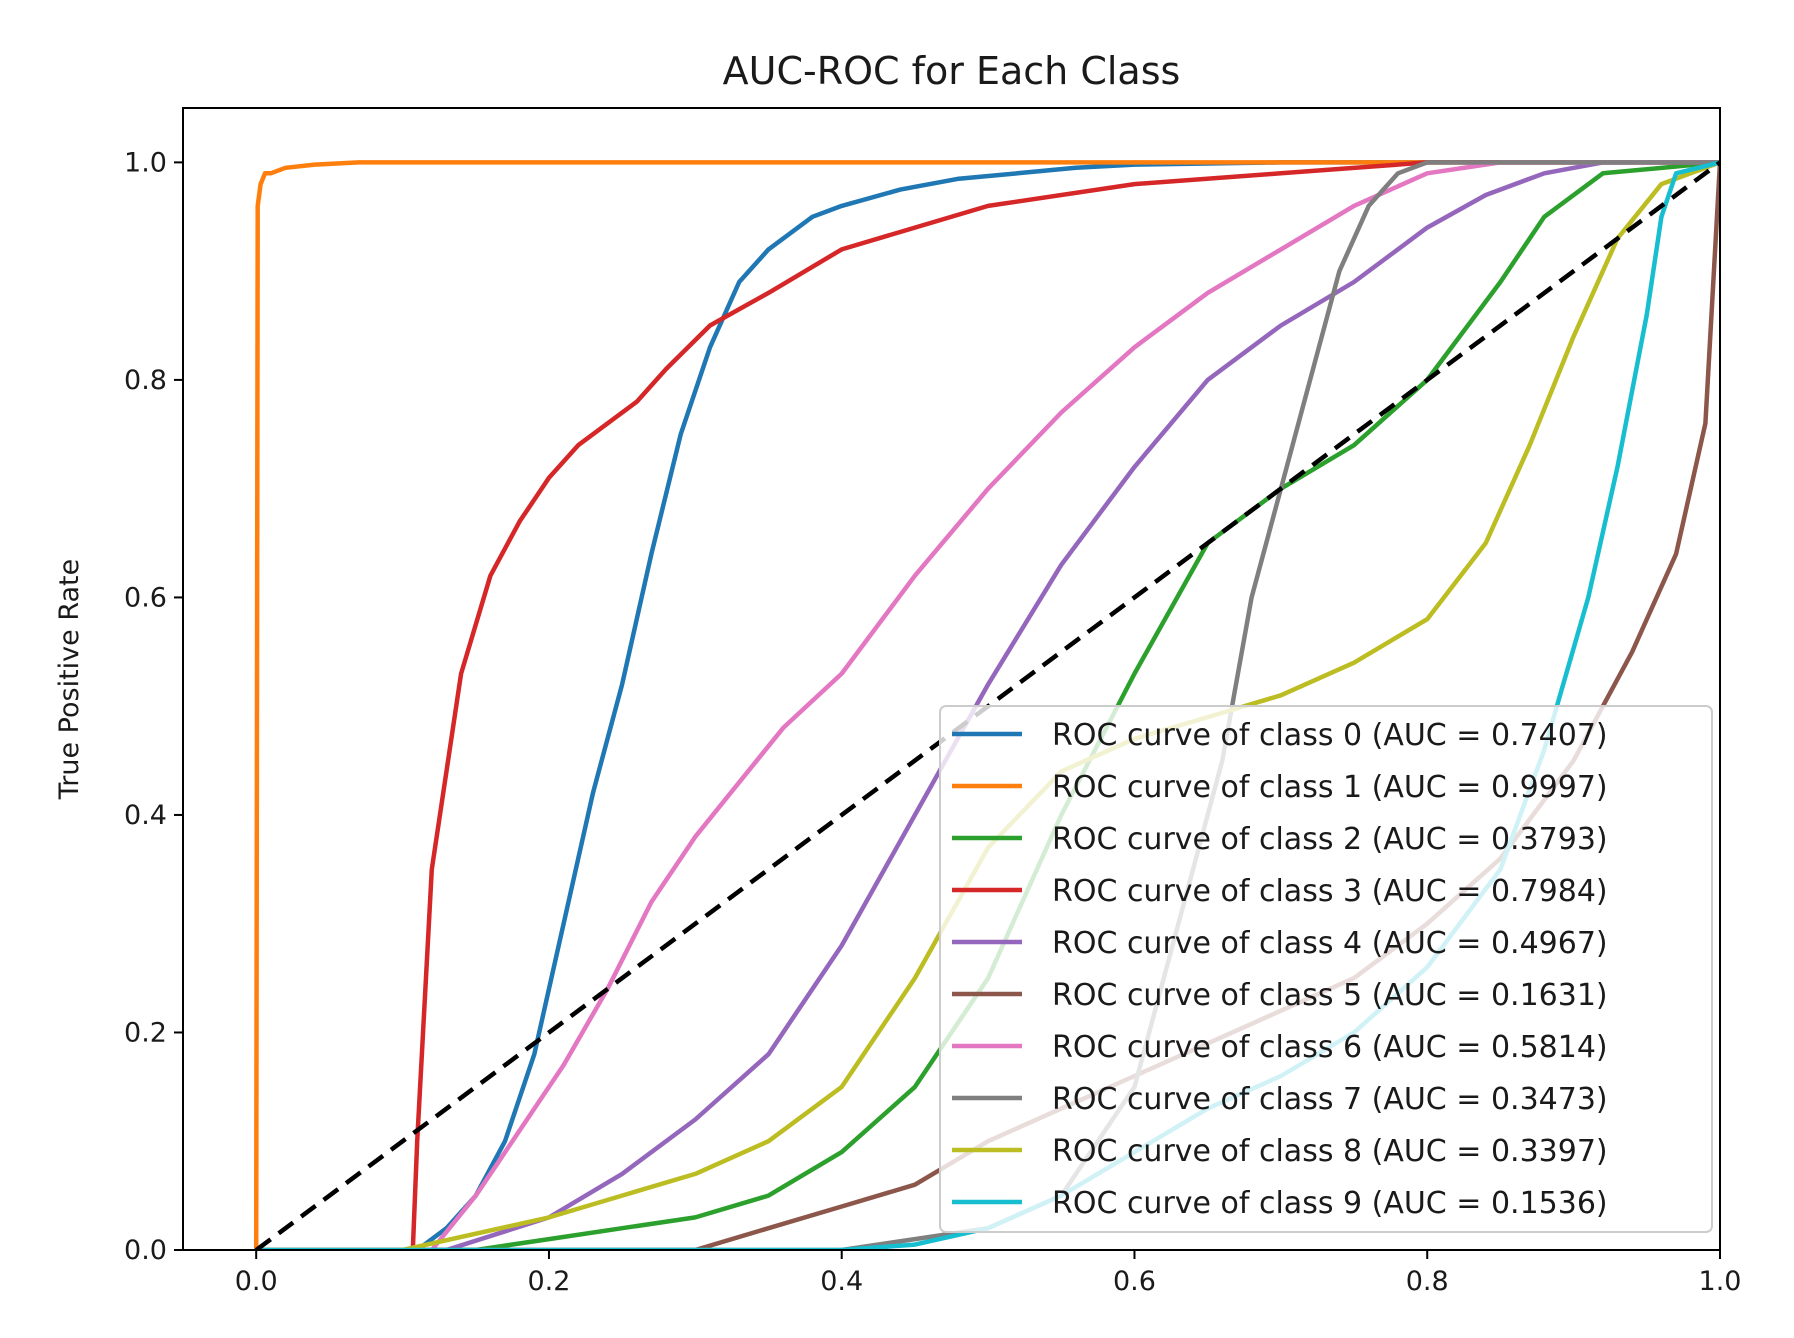 The width and height of the screenshot is (1794, 1338). I want to click on legend-entry: ROC curve of class 6 (AUC = 0.5814), so click(1280, 1047).